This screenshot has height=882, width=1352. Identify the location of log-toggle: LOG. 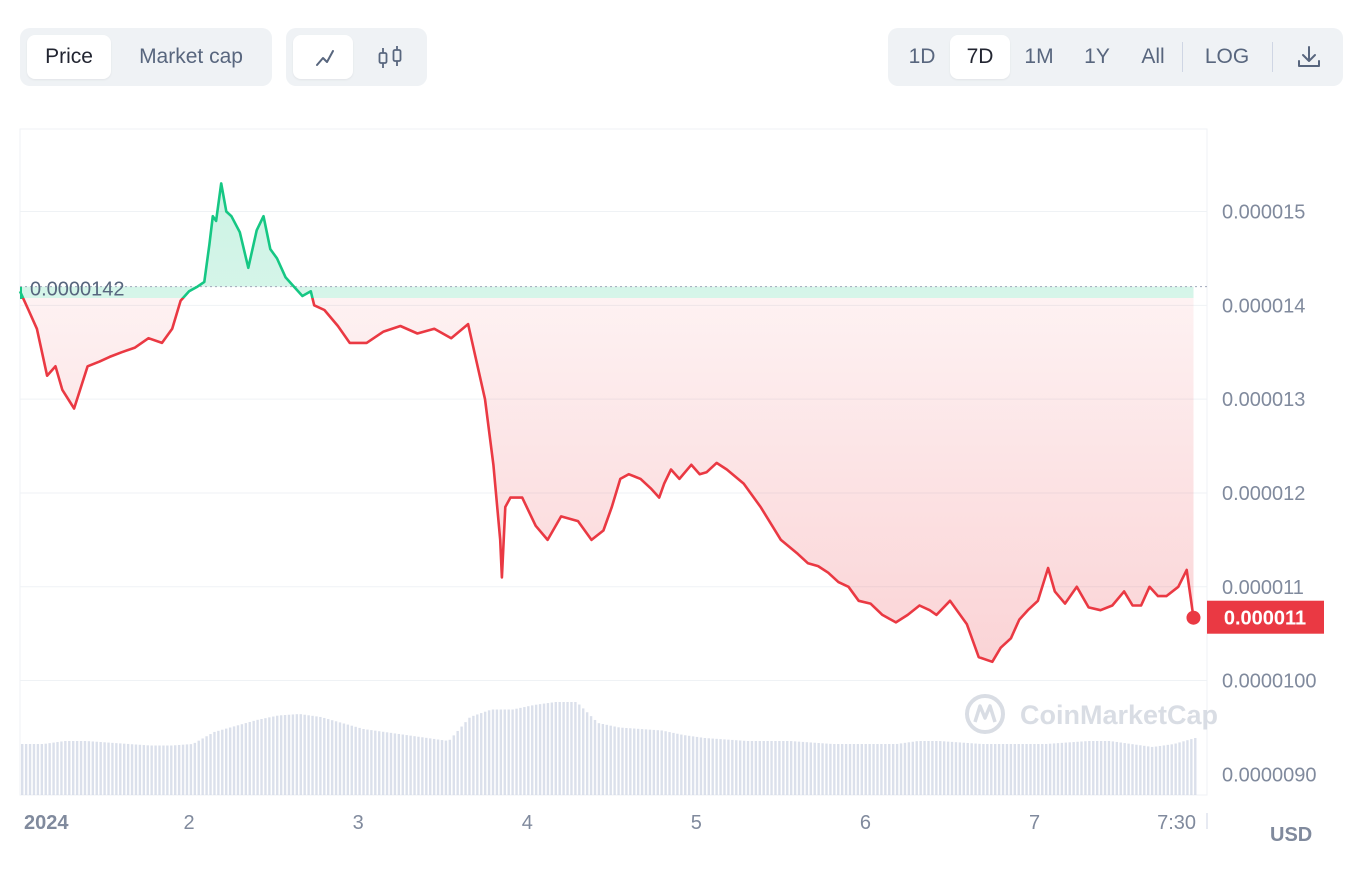
(1227, 56).